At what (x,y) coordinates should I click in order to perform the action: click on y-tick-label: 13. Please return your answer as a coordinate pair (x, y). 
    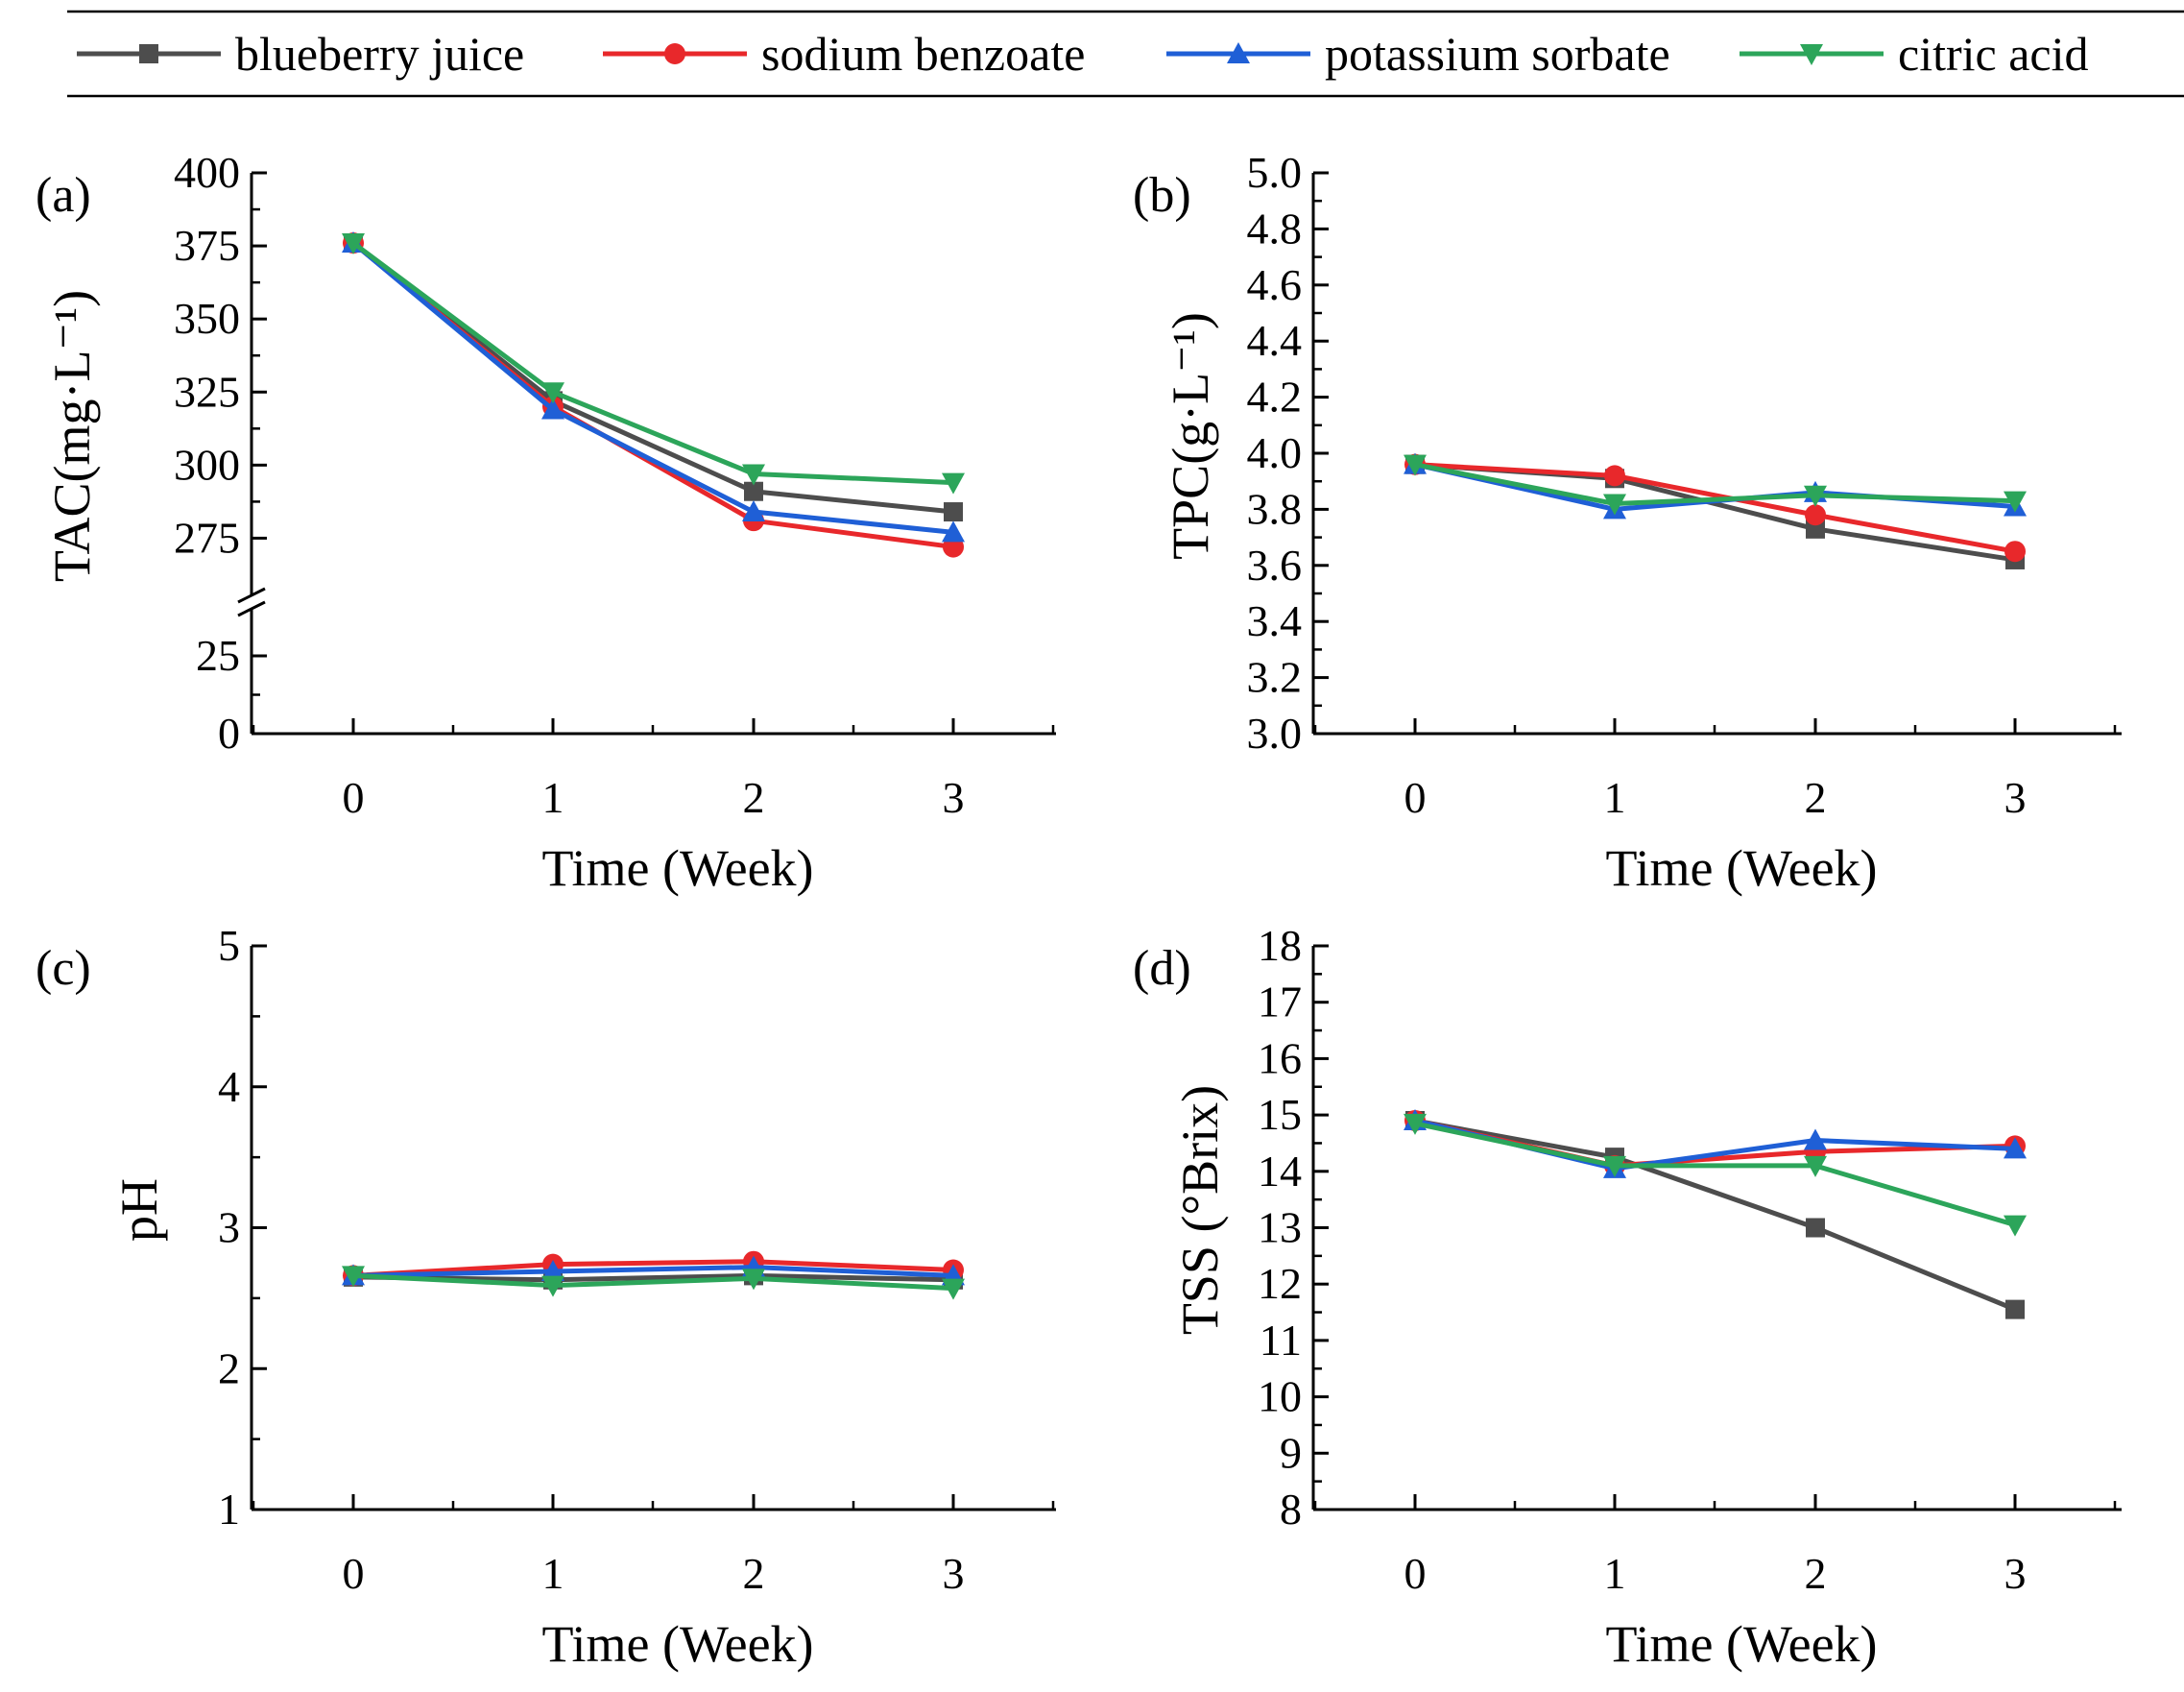
    Looking at the image, I should click on (1280, 1228).